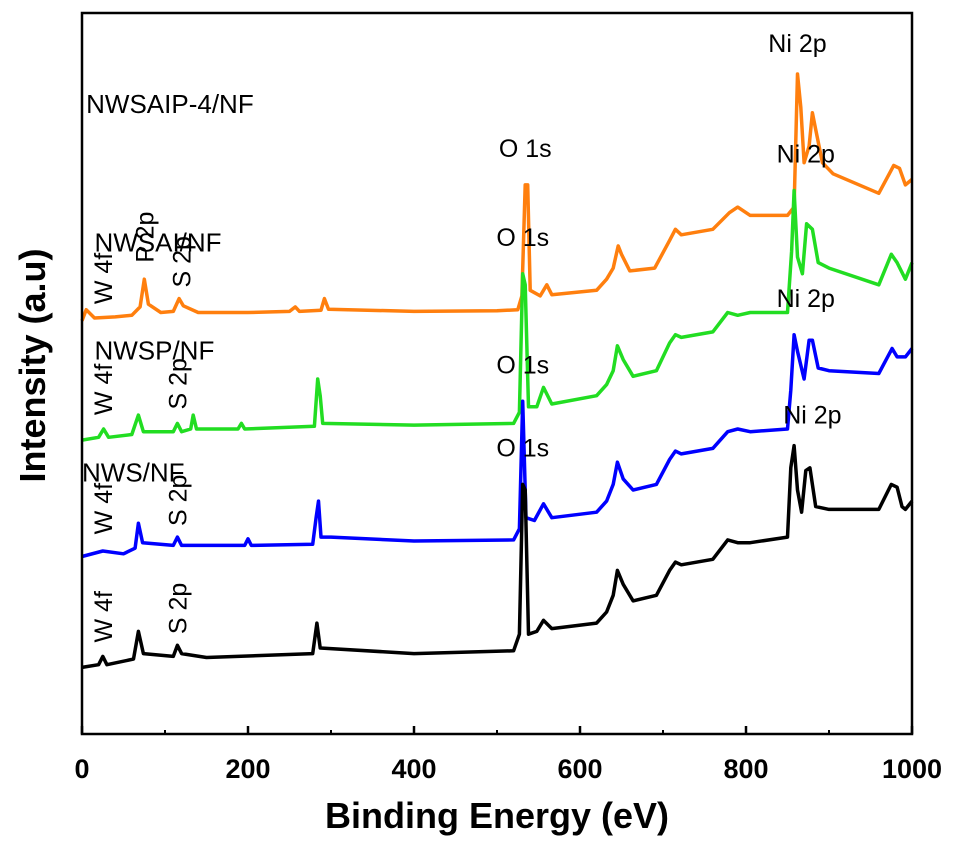 The height and width of the screenshot is (841, 954). I want to click on y-axis-title: Intensity (a.u), so click(32, 365).